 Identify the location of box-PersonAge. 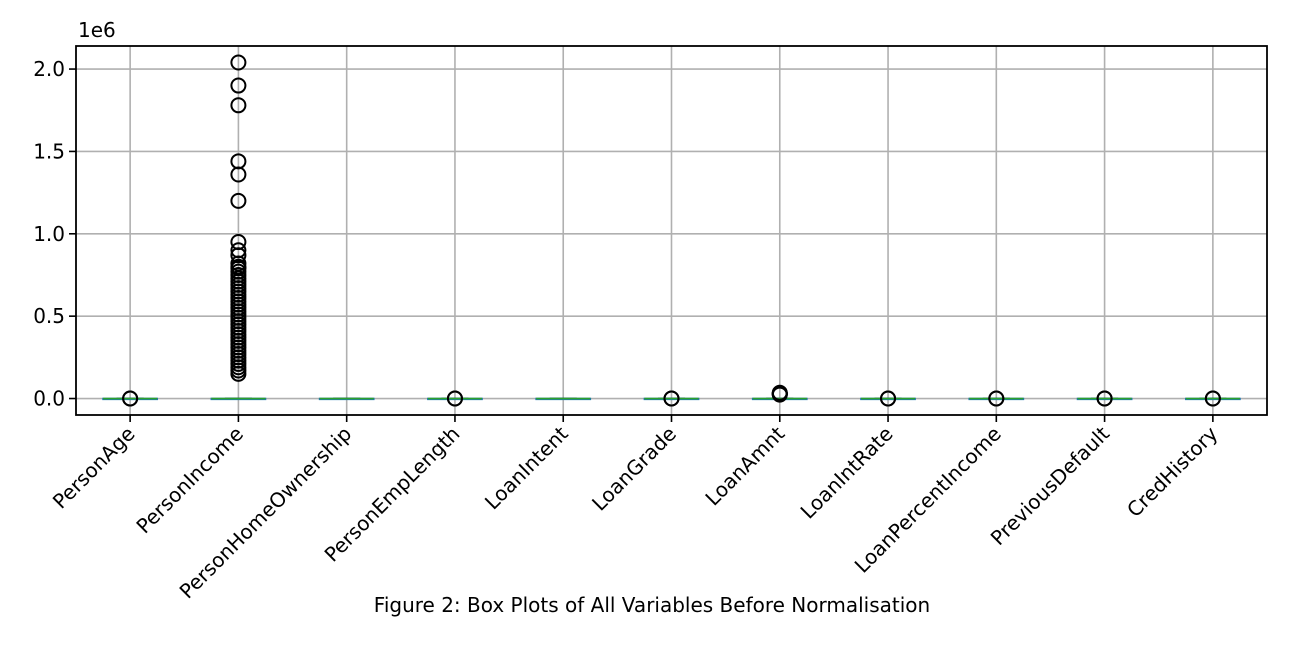
(130, 398).